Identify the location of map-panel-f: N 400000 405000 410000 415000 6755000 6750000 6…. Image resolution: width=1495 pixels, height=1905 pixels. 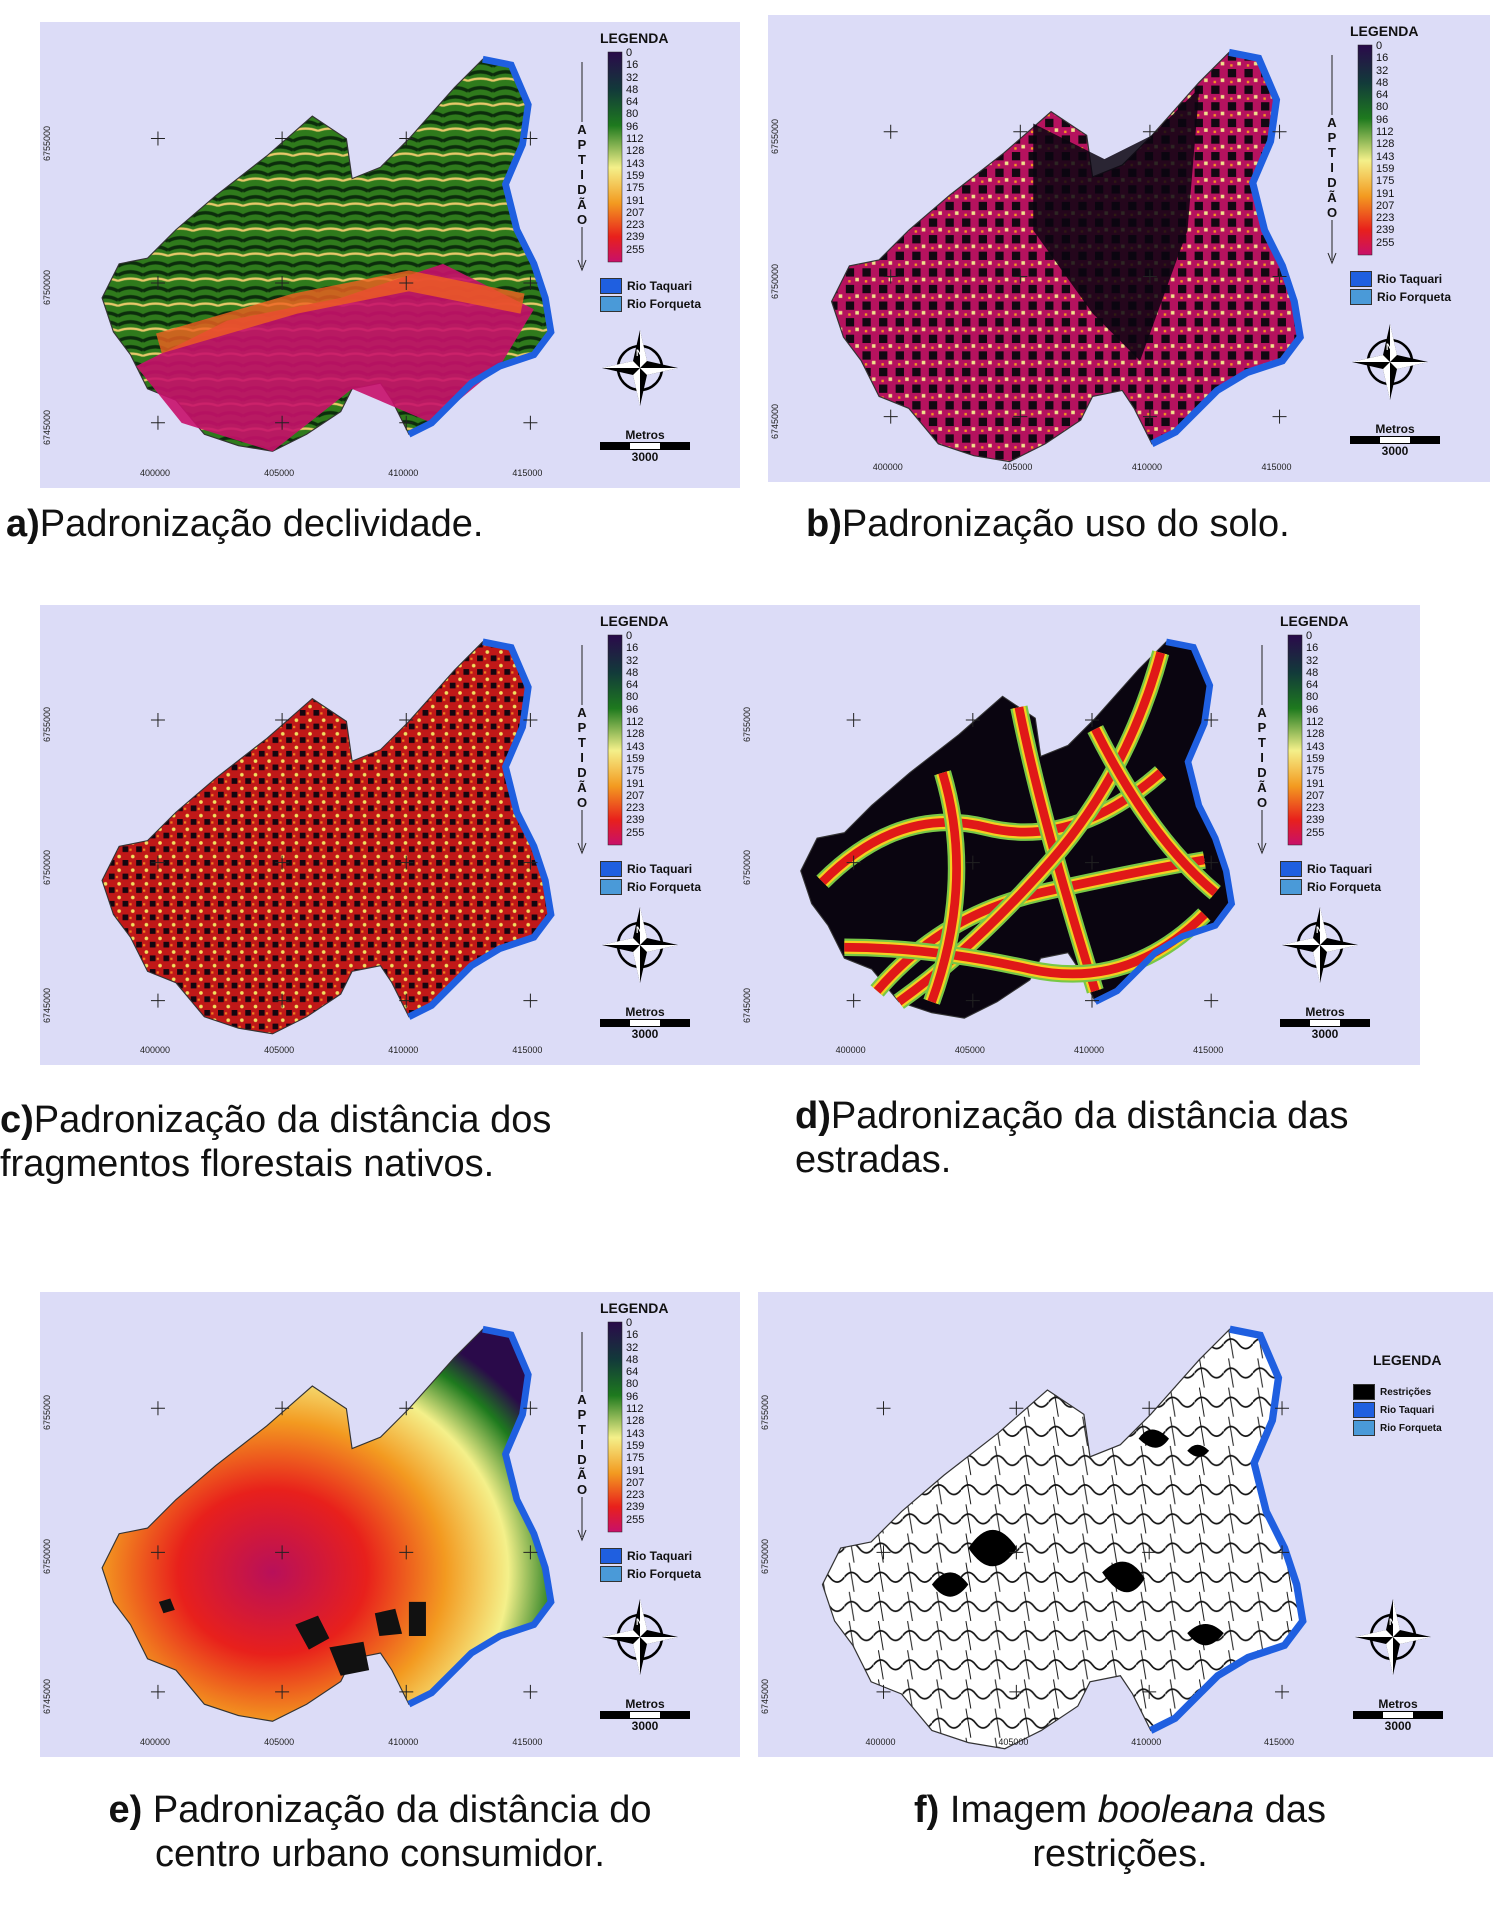
(1125, 1524).